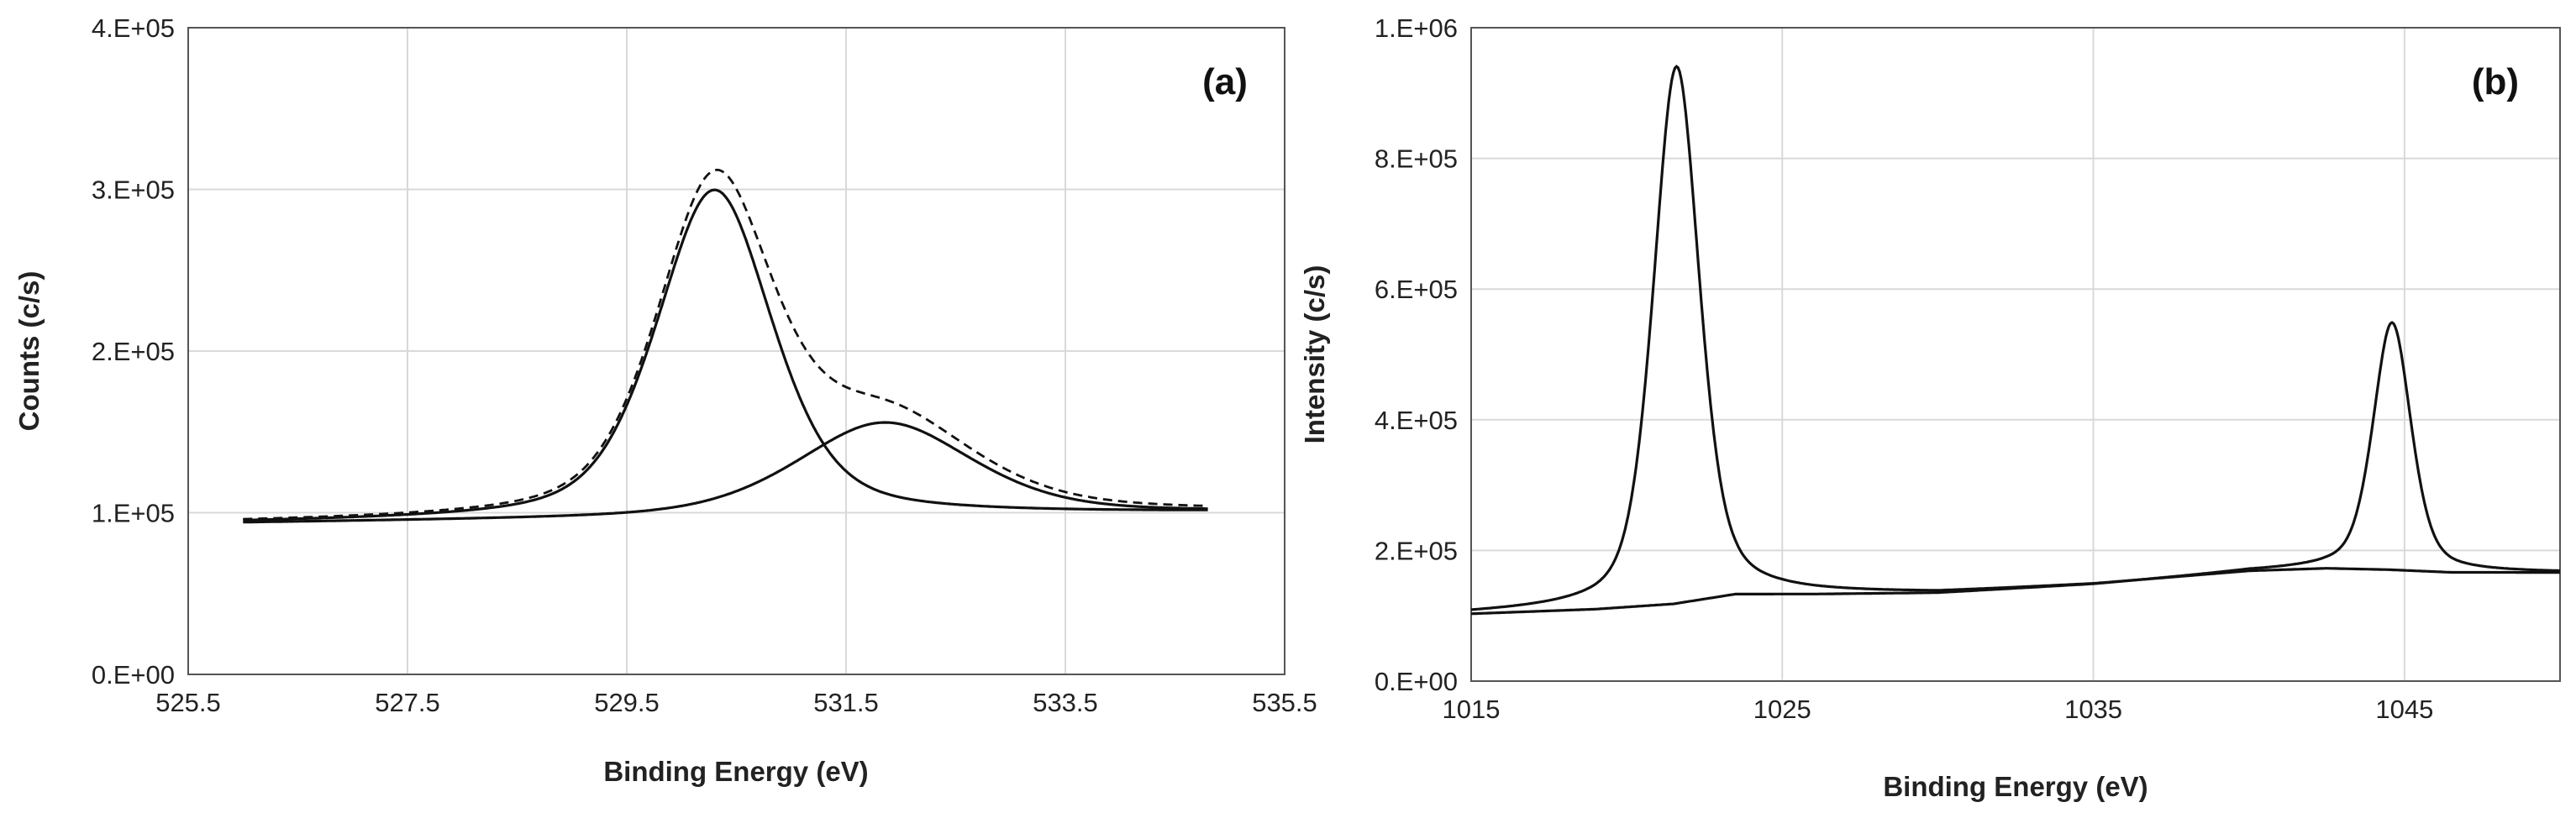 Image resolution: width=2576 pixels, height=818 pixels. I want to click on panel-a-y-tick-label: 3.E+05, so click(133, 190).